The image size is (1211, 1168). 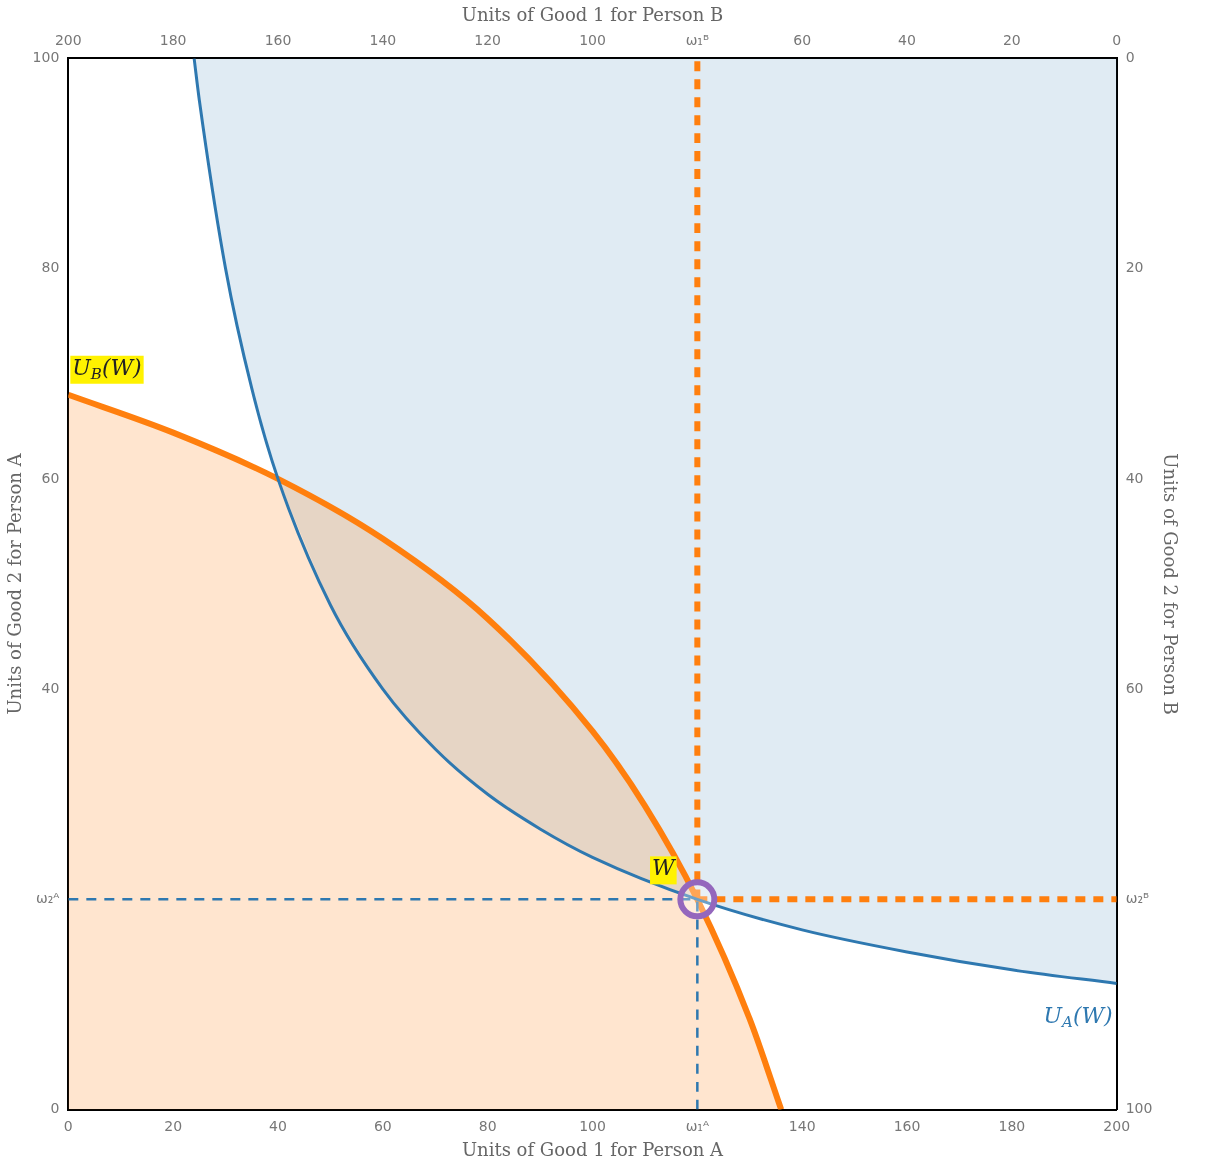 I want to click on y-tick-label: 60, so click(x=50, y=477).